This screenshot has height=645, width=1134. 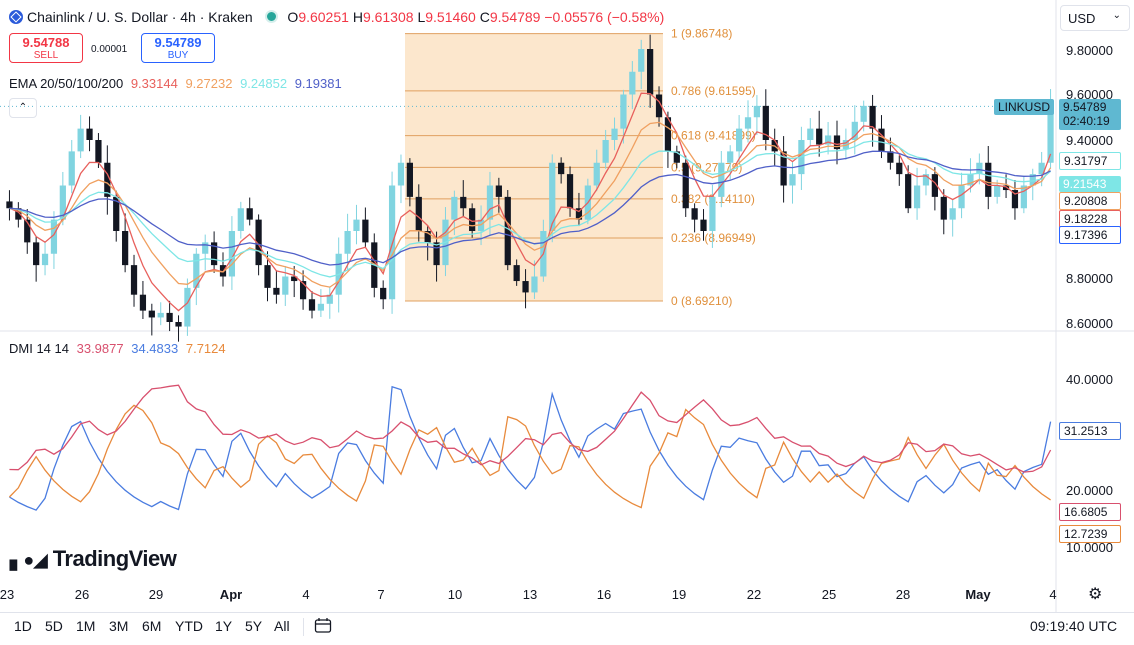 What do you see at coordinates (713, 91) in the screenshot?
I see `fib-level-label: 0.786 (9.61595)` at bounding box center [713, 91].